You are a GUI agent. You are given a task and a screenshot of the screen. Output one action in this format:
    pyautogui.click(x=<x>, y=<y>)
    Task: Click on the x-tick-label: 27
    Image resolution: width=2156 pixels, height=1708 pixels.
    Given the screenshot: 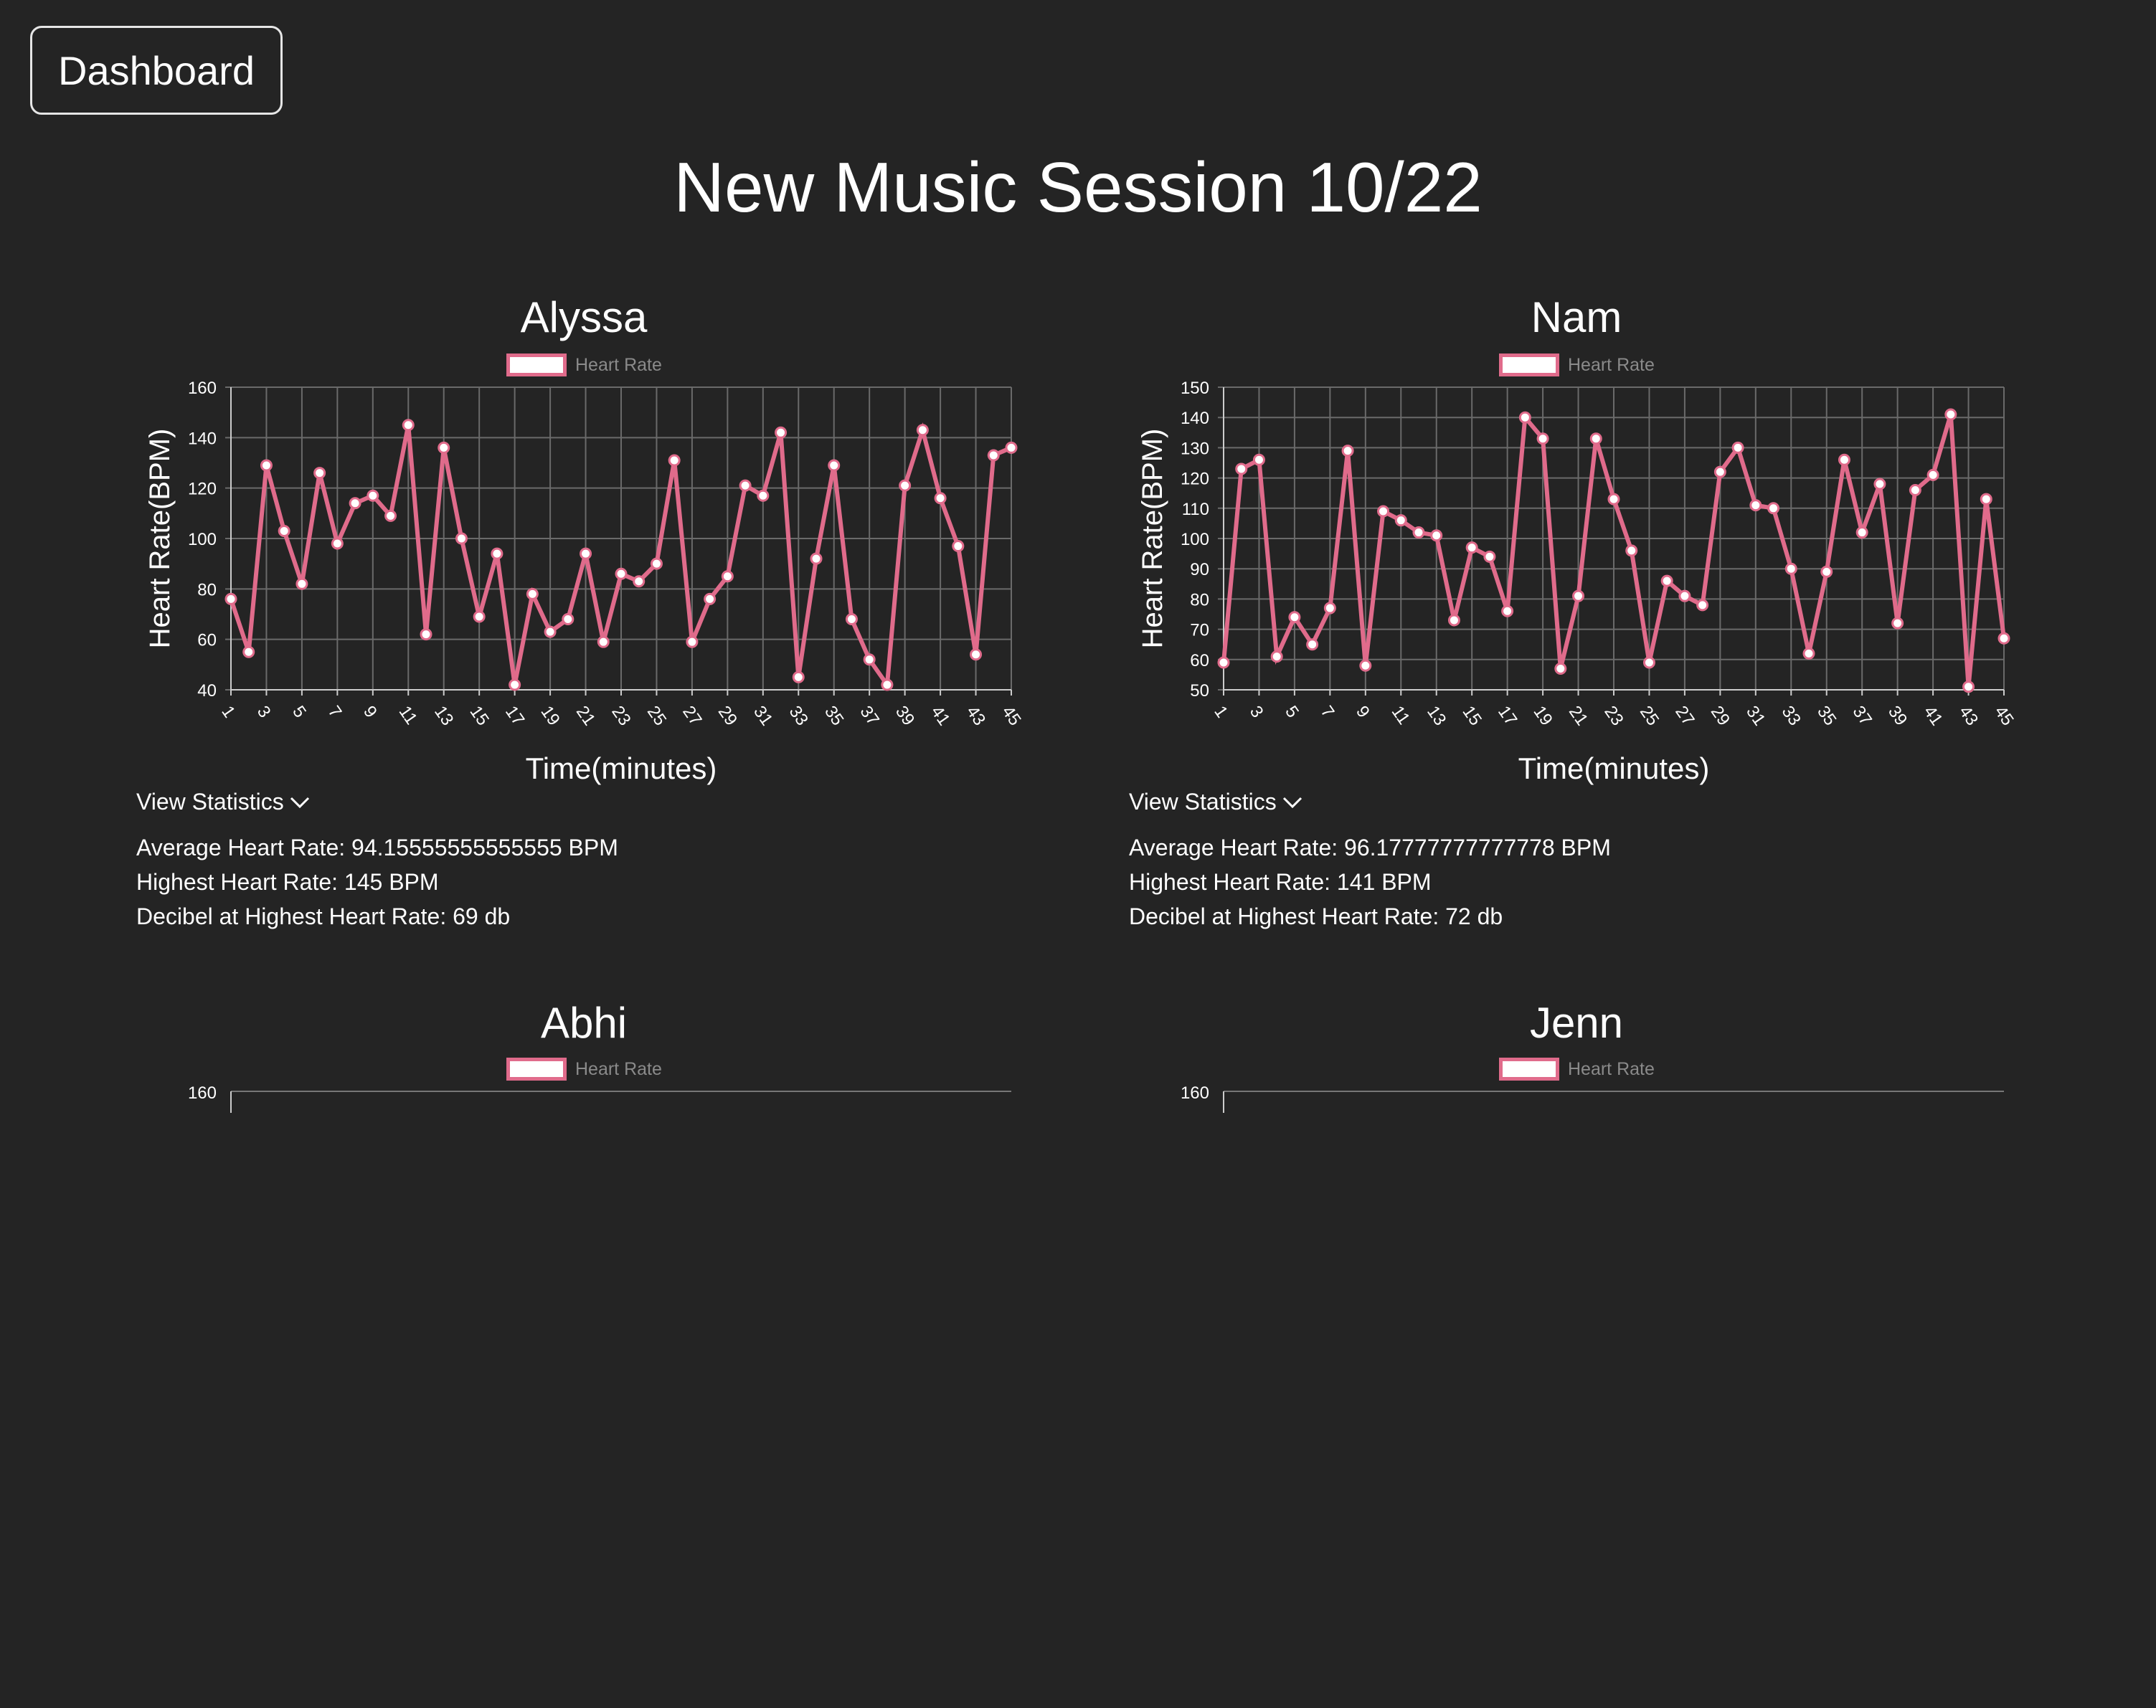 What is the action you would take?
    pyautogui.click(x=1684, y=716)
    